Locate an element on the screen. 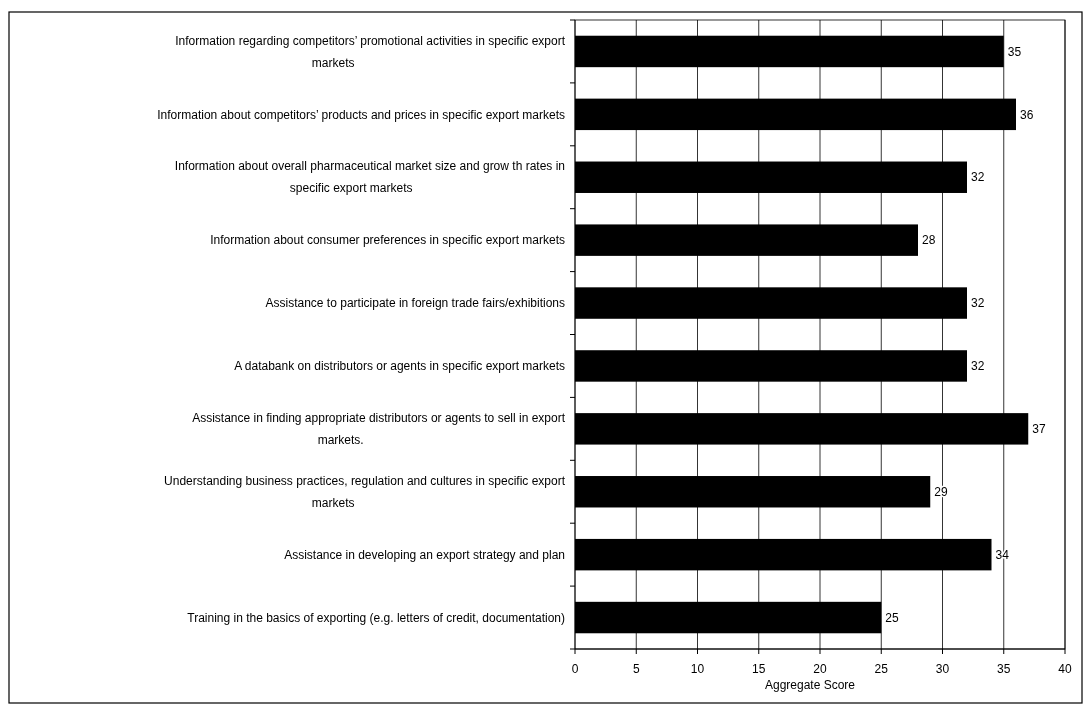 Image resolution: width=1083 pixels, height=704 pixels. data-label: 28 is located at coordinates (929, 240).